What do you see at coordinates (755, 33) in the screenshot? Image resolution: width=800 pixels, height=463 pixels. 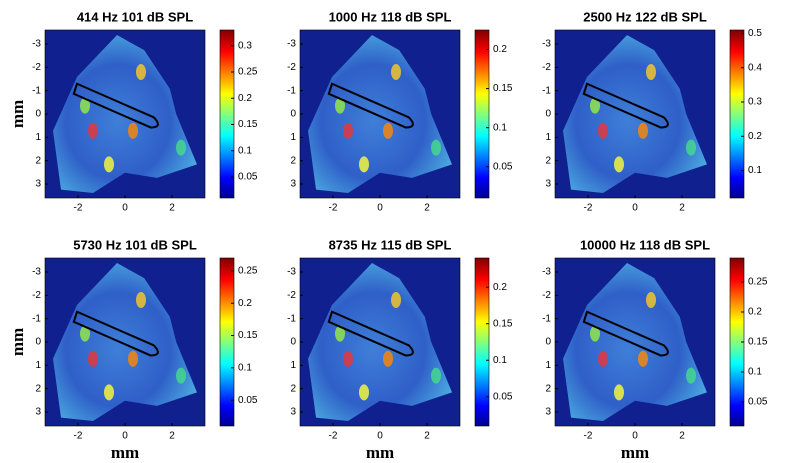 I see `colorbar-tick-label: 0.5` at bounding box center [755, 33].